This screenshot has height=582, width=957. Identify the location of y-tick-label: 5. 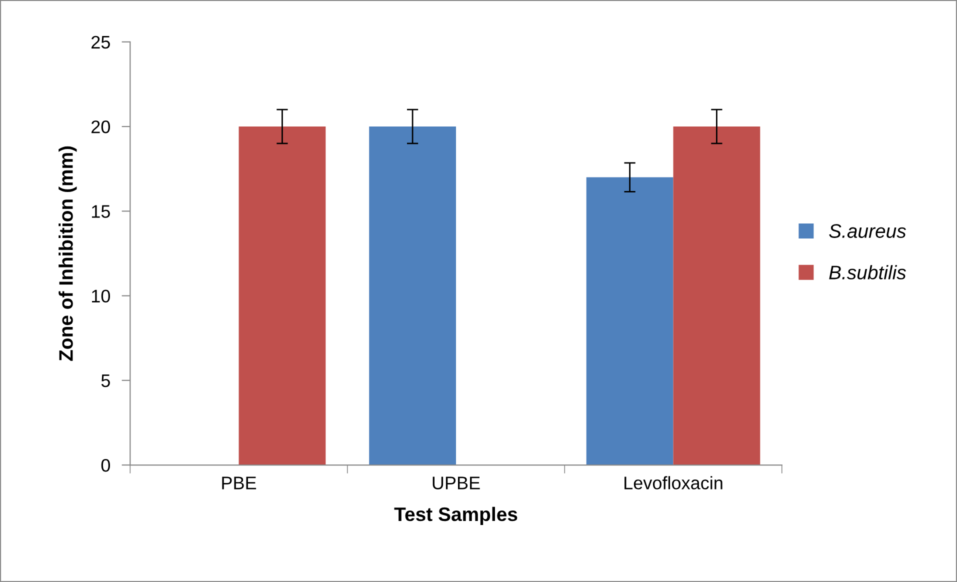
(105, 381).